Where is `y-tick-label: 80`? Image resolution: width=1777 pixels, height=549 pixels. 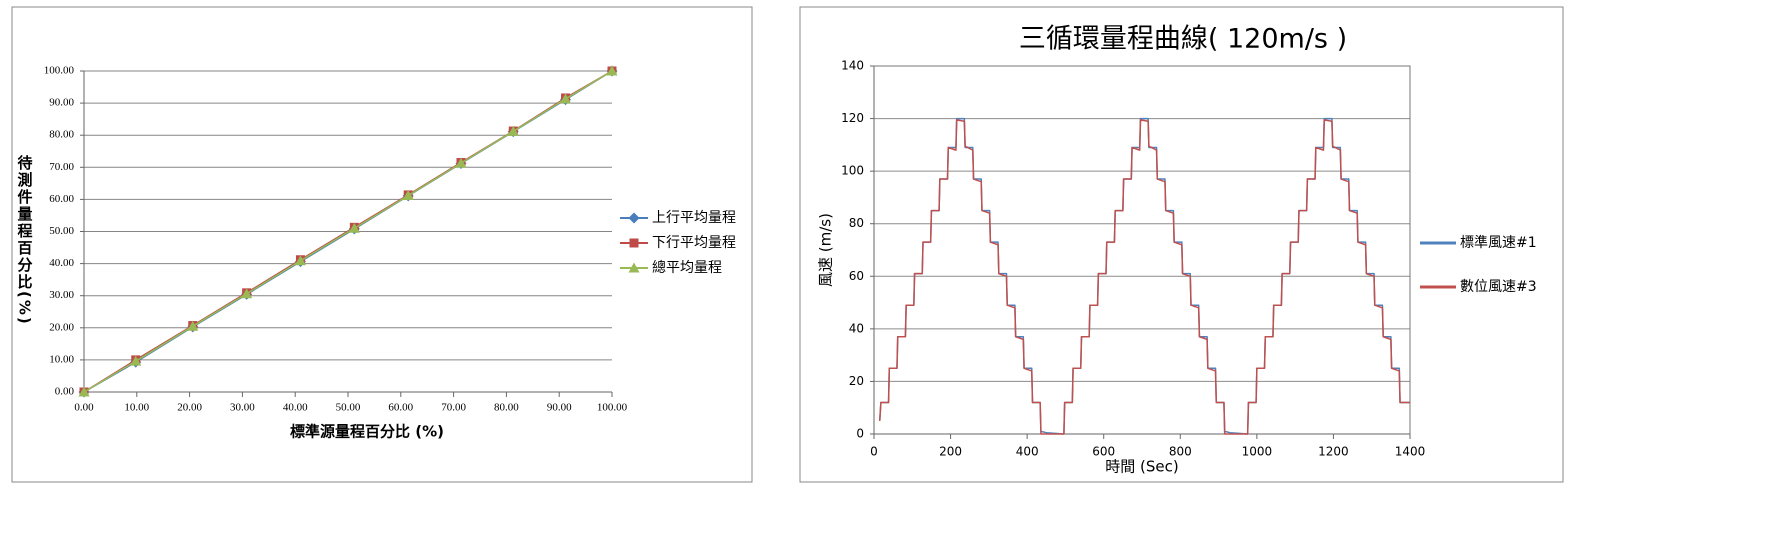
y-tick-label: 80 is located at coordinates (856, 223).